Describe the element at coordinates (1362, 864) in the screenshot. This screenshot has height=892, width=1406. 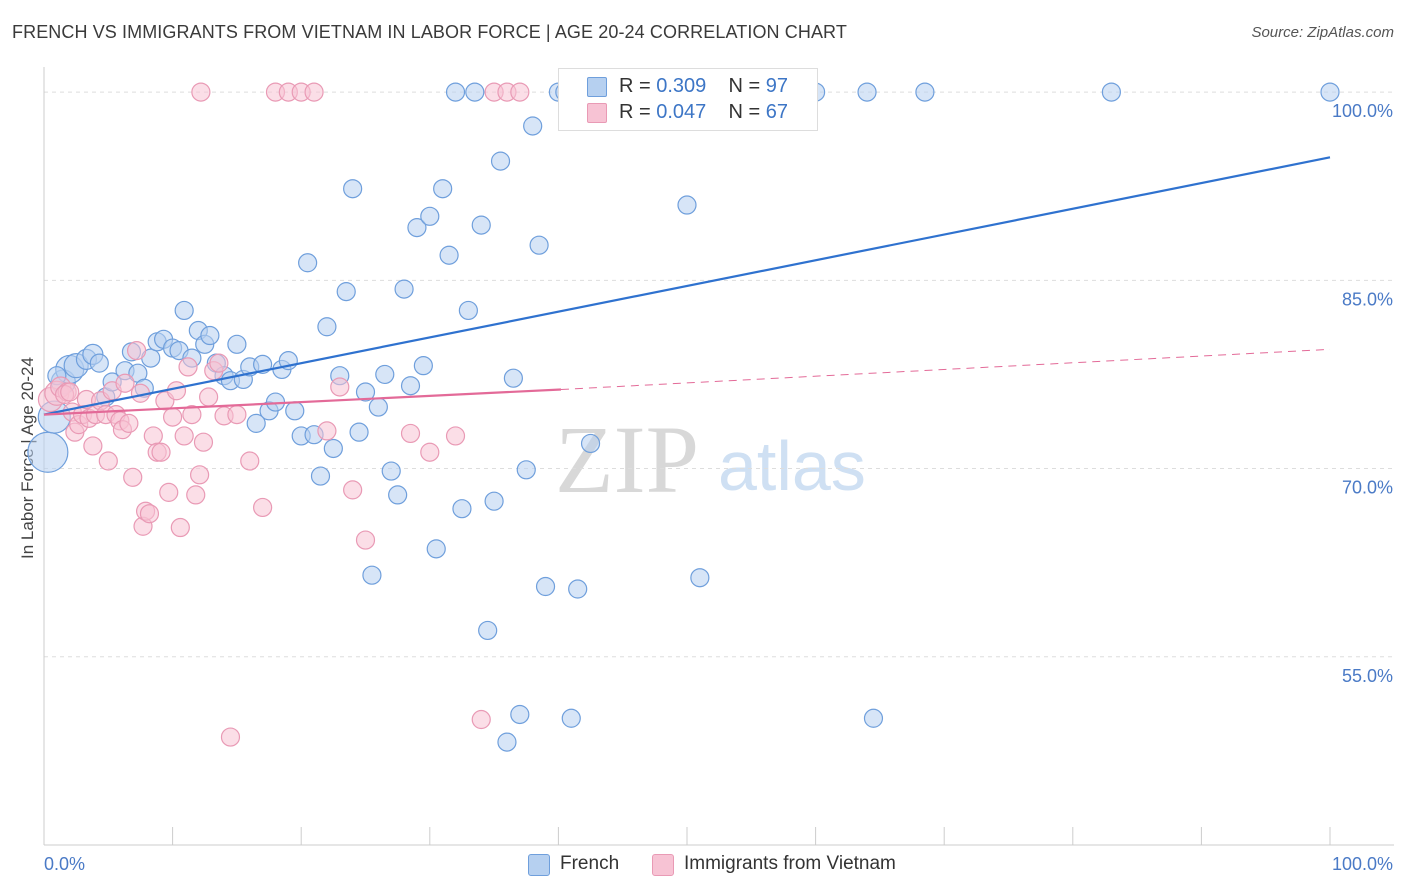
I see `x-tick-label-1: 100.0%` at that location.